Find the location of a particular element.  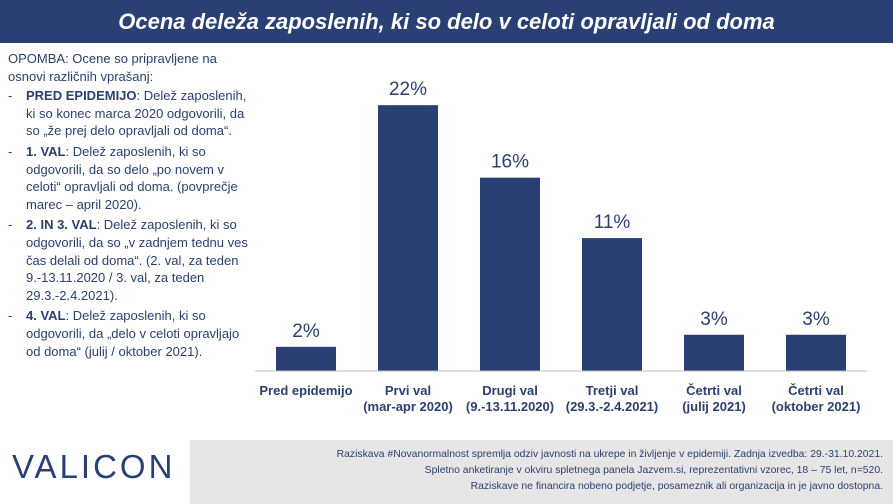

category-label-4: (julij 2021) is located at coordinates (714, 406).